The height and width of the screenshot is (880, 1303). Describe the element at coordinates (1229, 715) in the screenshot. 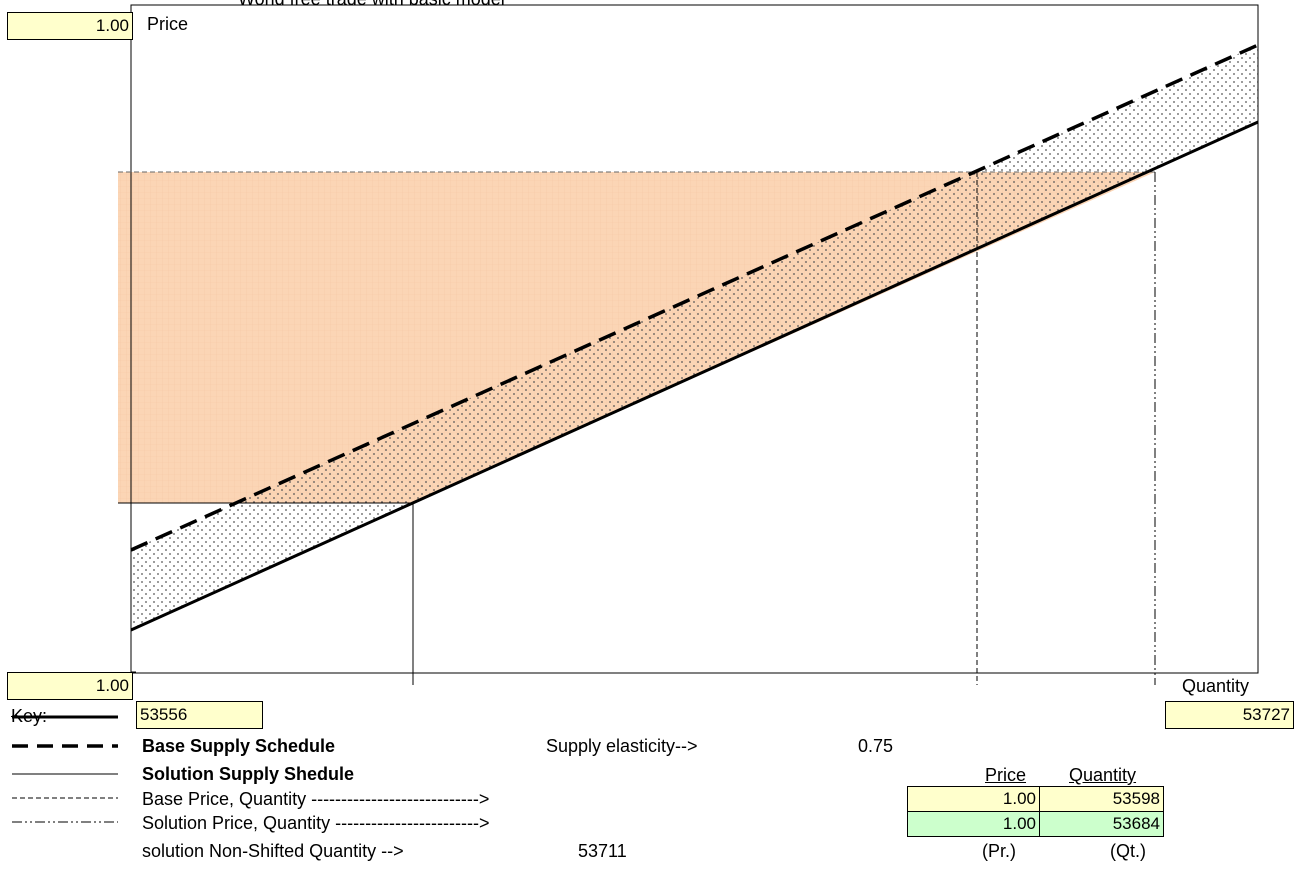

I see `quantity-max-cell: 53727` at that location.